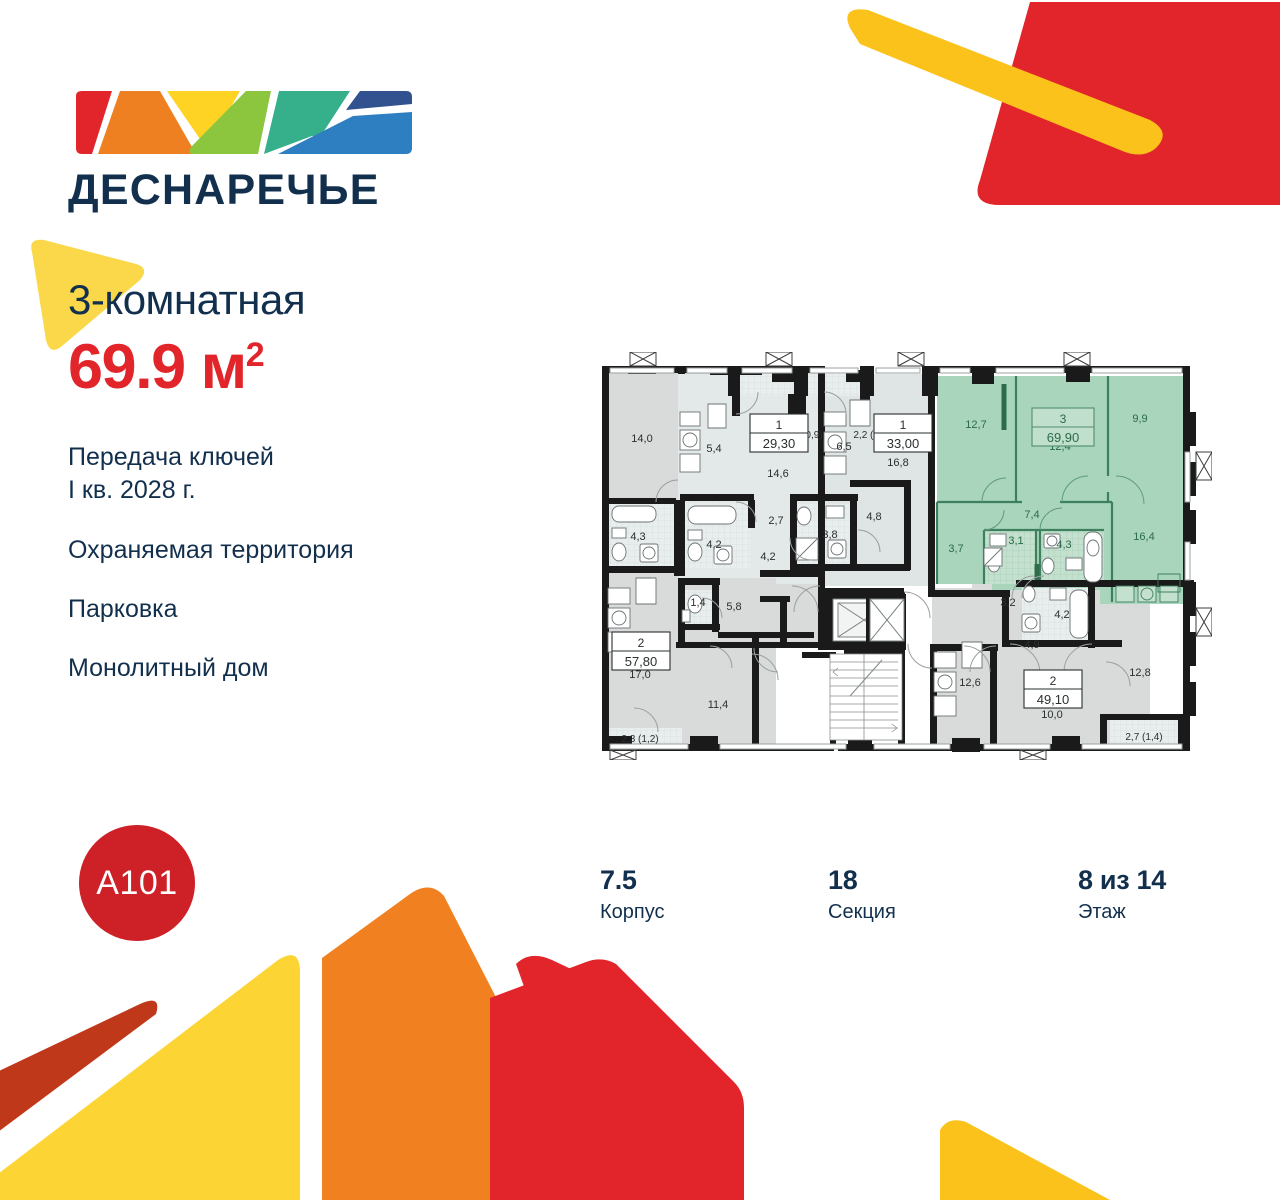  Describe the element at coordinates (303, 474) in the screenshot. I see `feature-keys-handover: Передача ключей I кв. 2028 г.` at that location.